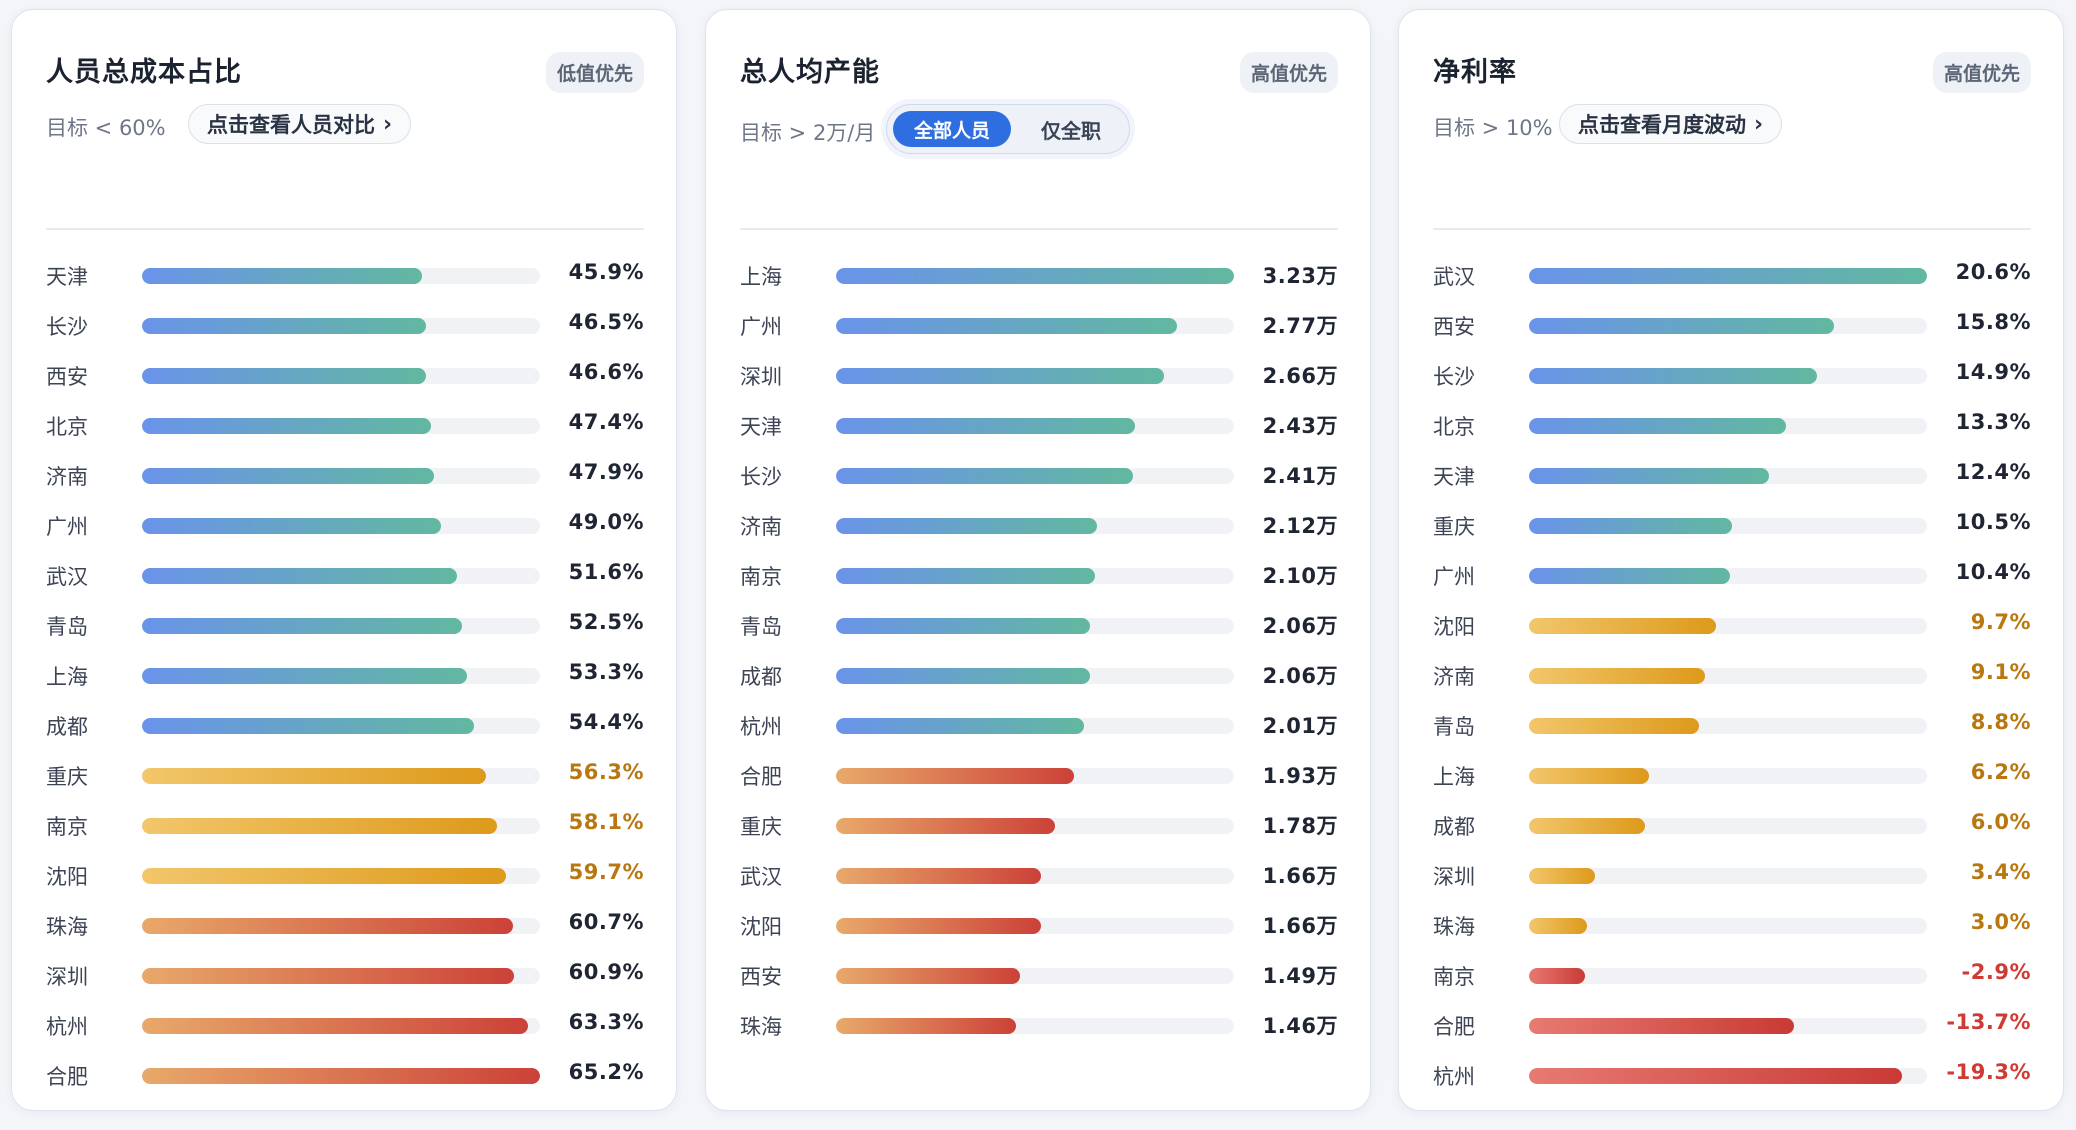 This screenshot has width=2076, height=1130. I want to click on value-label: 3.23万, so click(1300, 276).